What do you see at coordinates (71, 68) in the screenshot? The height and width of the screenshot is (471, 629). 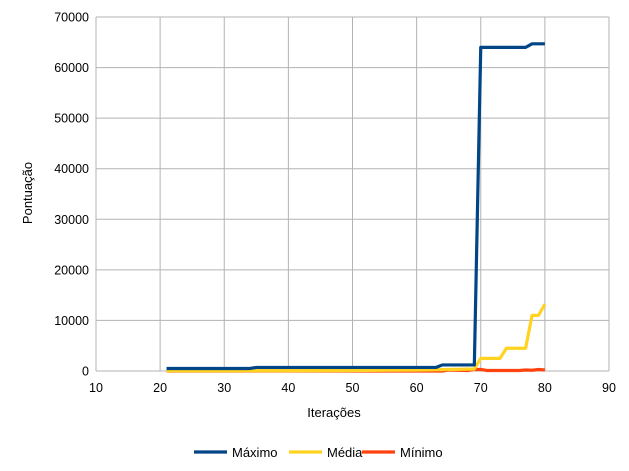 I see `y-tick-label: 60000` at bounding box center [71, 68].